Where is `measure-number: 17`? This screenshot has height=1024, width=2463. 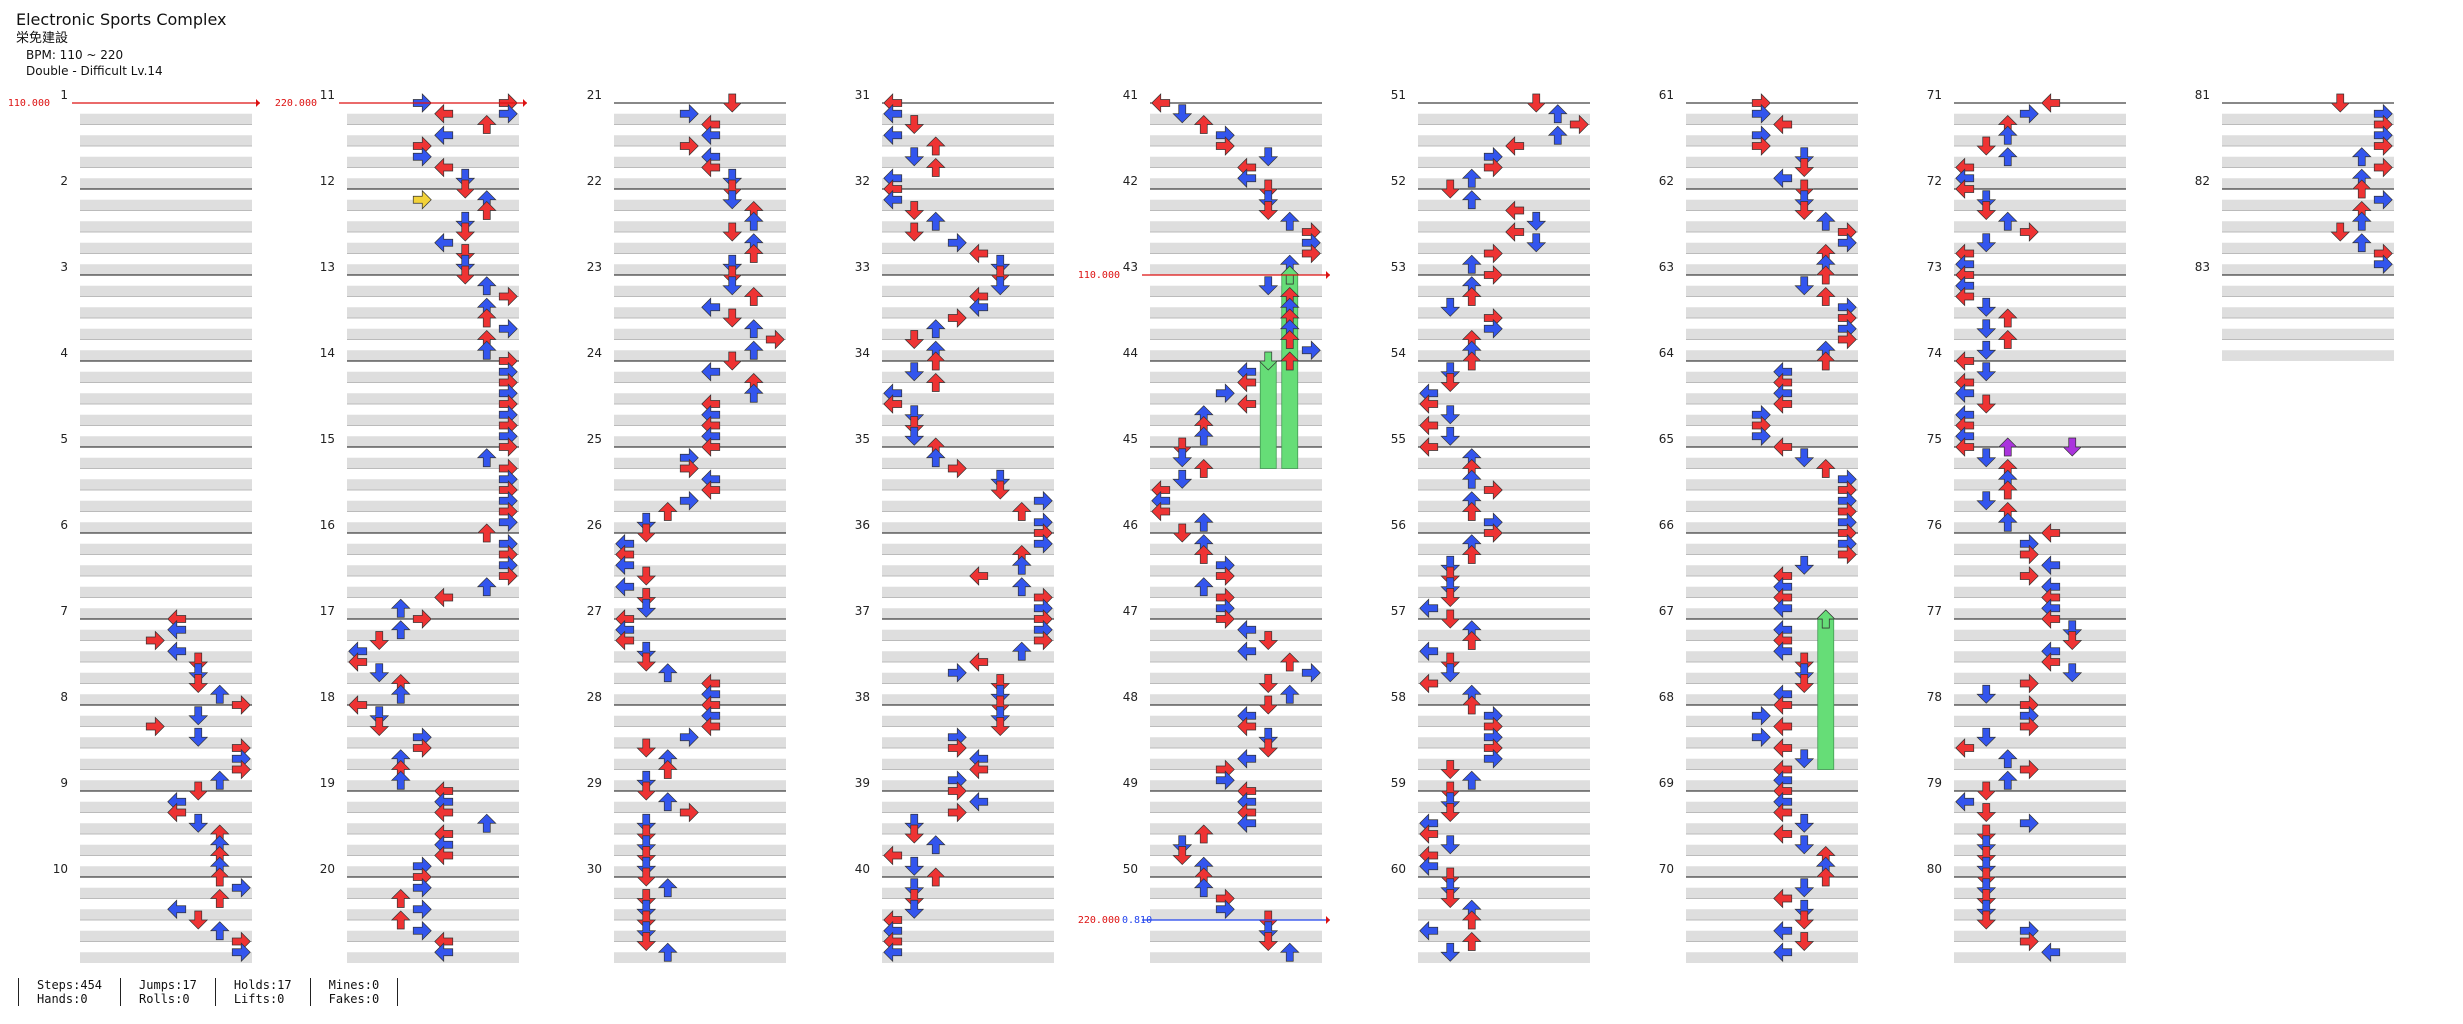
measure-number: 17 is located at coordinates (327, 611).